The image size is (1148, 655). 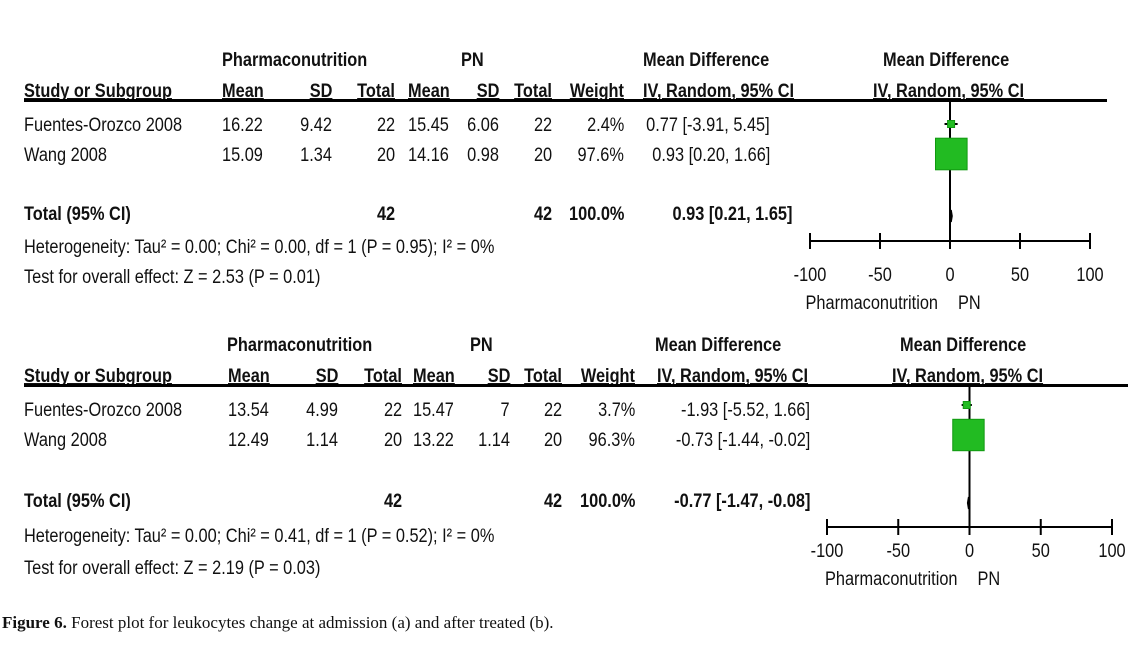 What do you see at coordinates (989, 578) in the screenshot?
I see `favours-right-label: PN` at bounding box center [989, 578].